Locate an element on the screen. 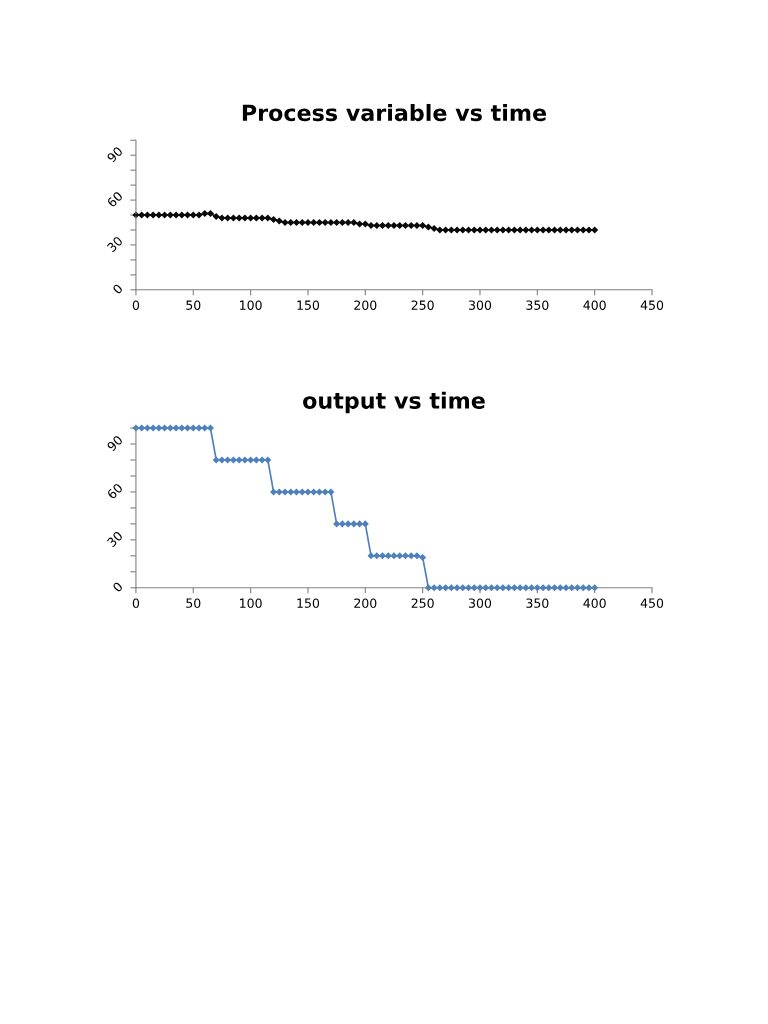 This screenshot has width=768, height=1024. chart-title: output vs time is located at coordinates (394, 402).